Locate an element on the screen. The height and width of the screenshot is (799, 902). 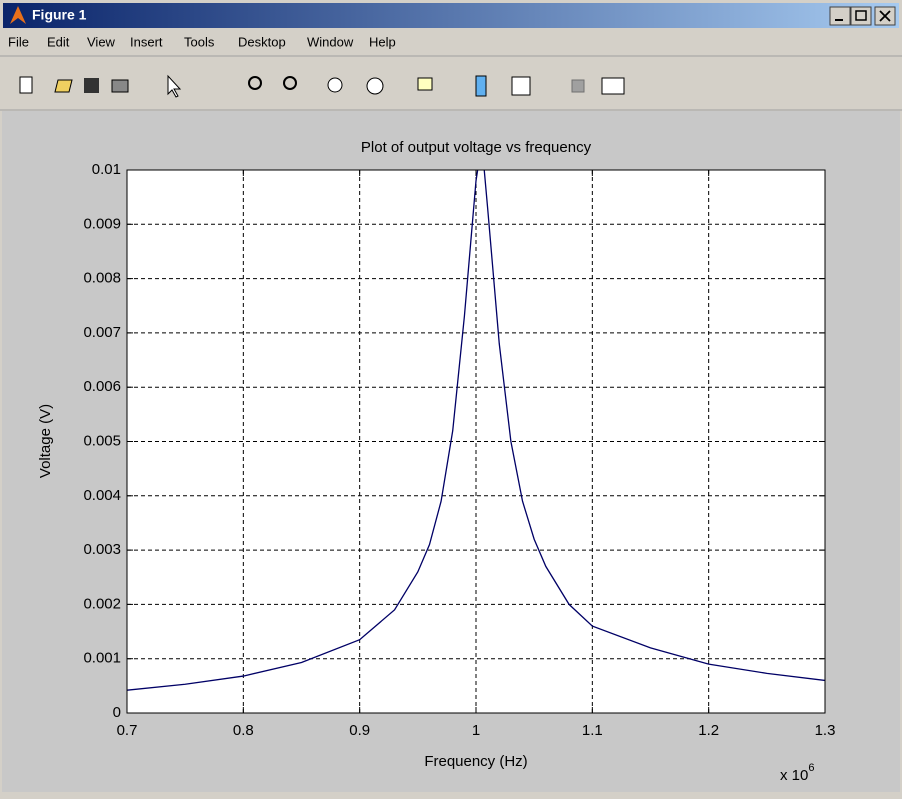
menu-item: Desktop is located at coordinates (262, 41).